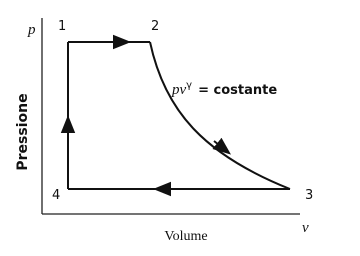 This screenshot has width=360, height=256. I want to click on node-label: 1, so click(62, 26).